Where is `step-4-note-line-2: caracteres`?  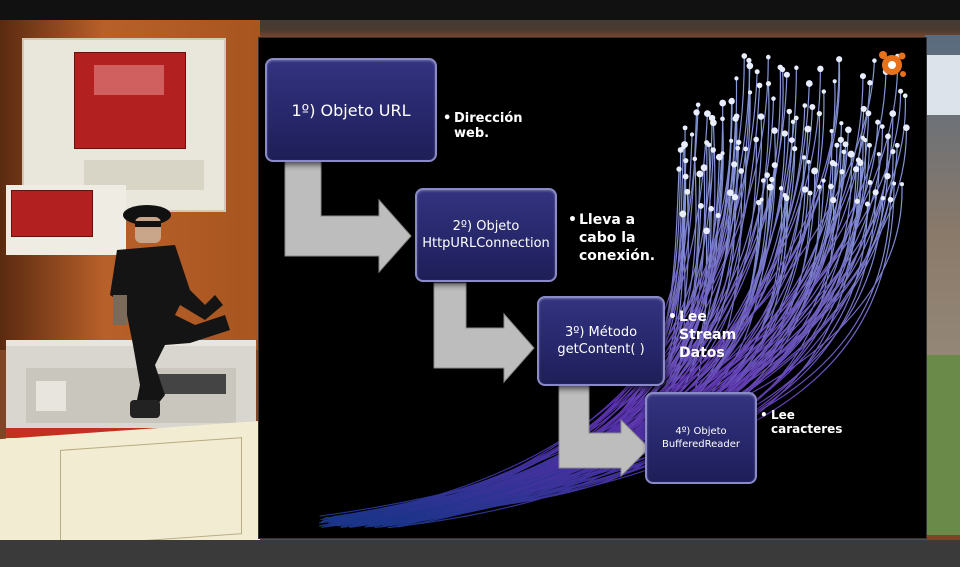 step-4-note-line-2: caracteres is located at coordinates (807, 429).